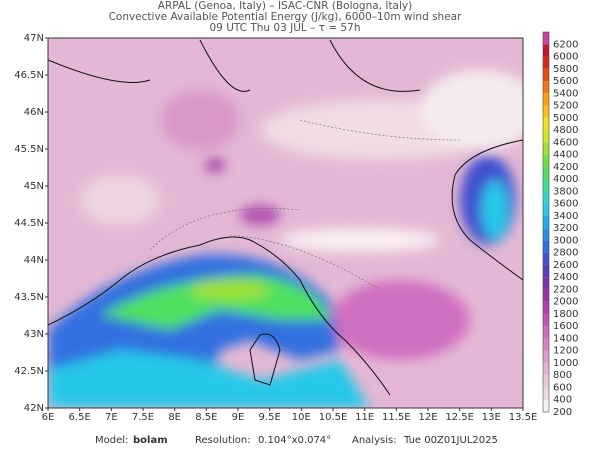  What do you see at coordinates (34, 260) in the screenshot?
I see `lat-label: 44N` at bounding box center [34, 260].